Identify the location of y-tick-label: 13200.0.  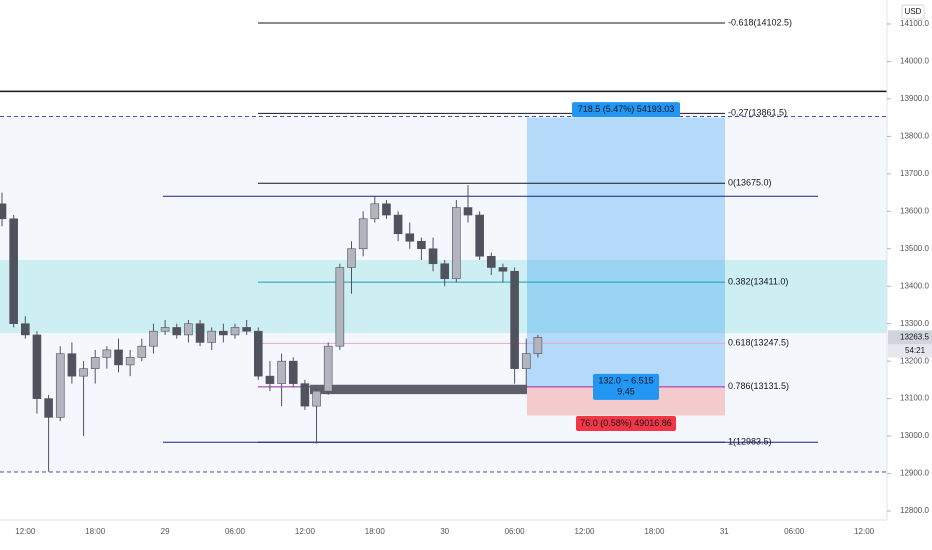
(914, 360).